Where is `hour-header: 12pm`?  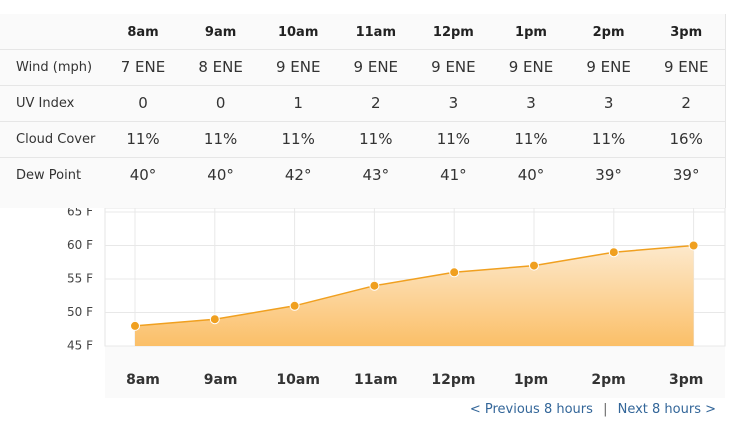 hour-header: 12pm is located at coordinates (453, 32).